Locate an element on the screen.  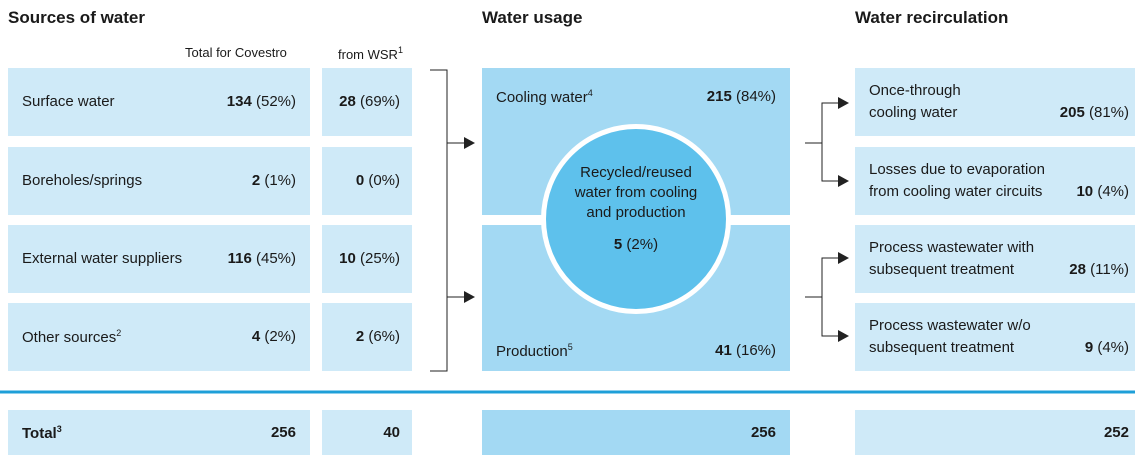
recirculation-box: Once-through cooling water 205 (81%) is located at coordinates (995, 102).